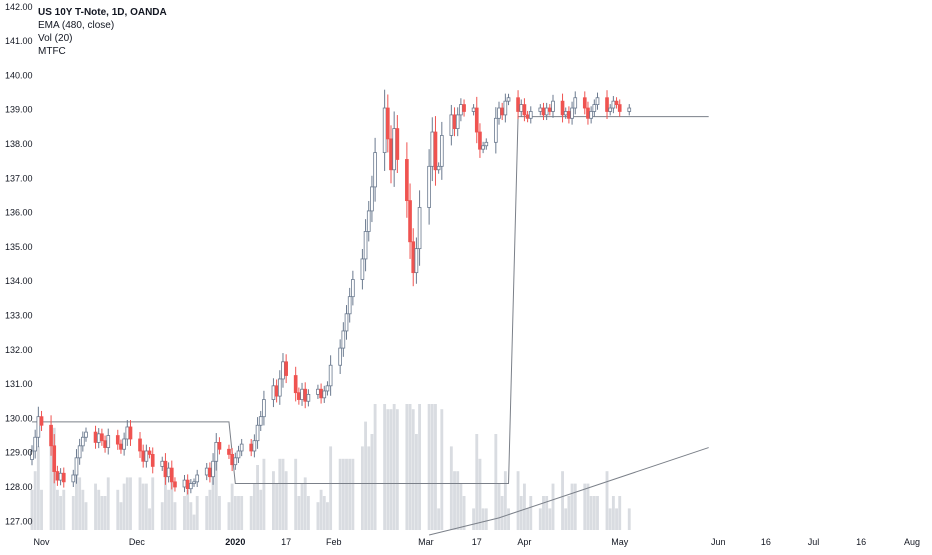  Describe the element at coordinates (19, 247) in the screenshot. I see `y-tick-label-8: 135.00` at that location.